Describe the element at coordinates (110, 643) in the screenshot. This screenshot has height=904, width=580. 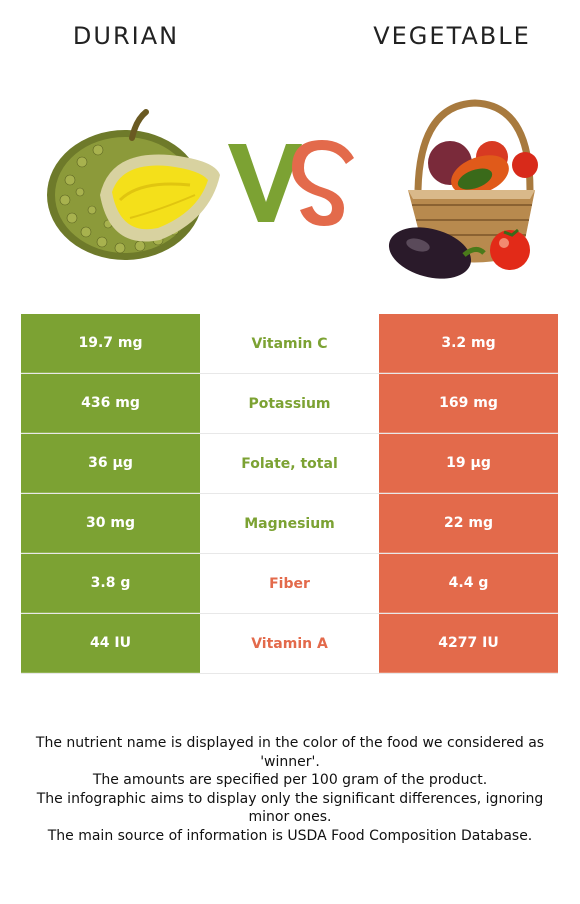
I see `left-food-value: 44 IU` at that location.